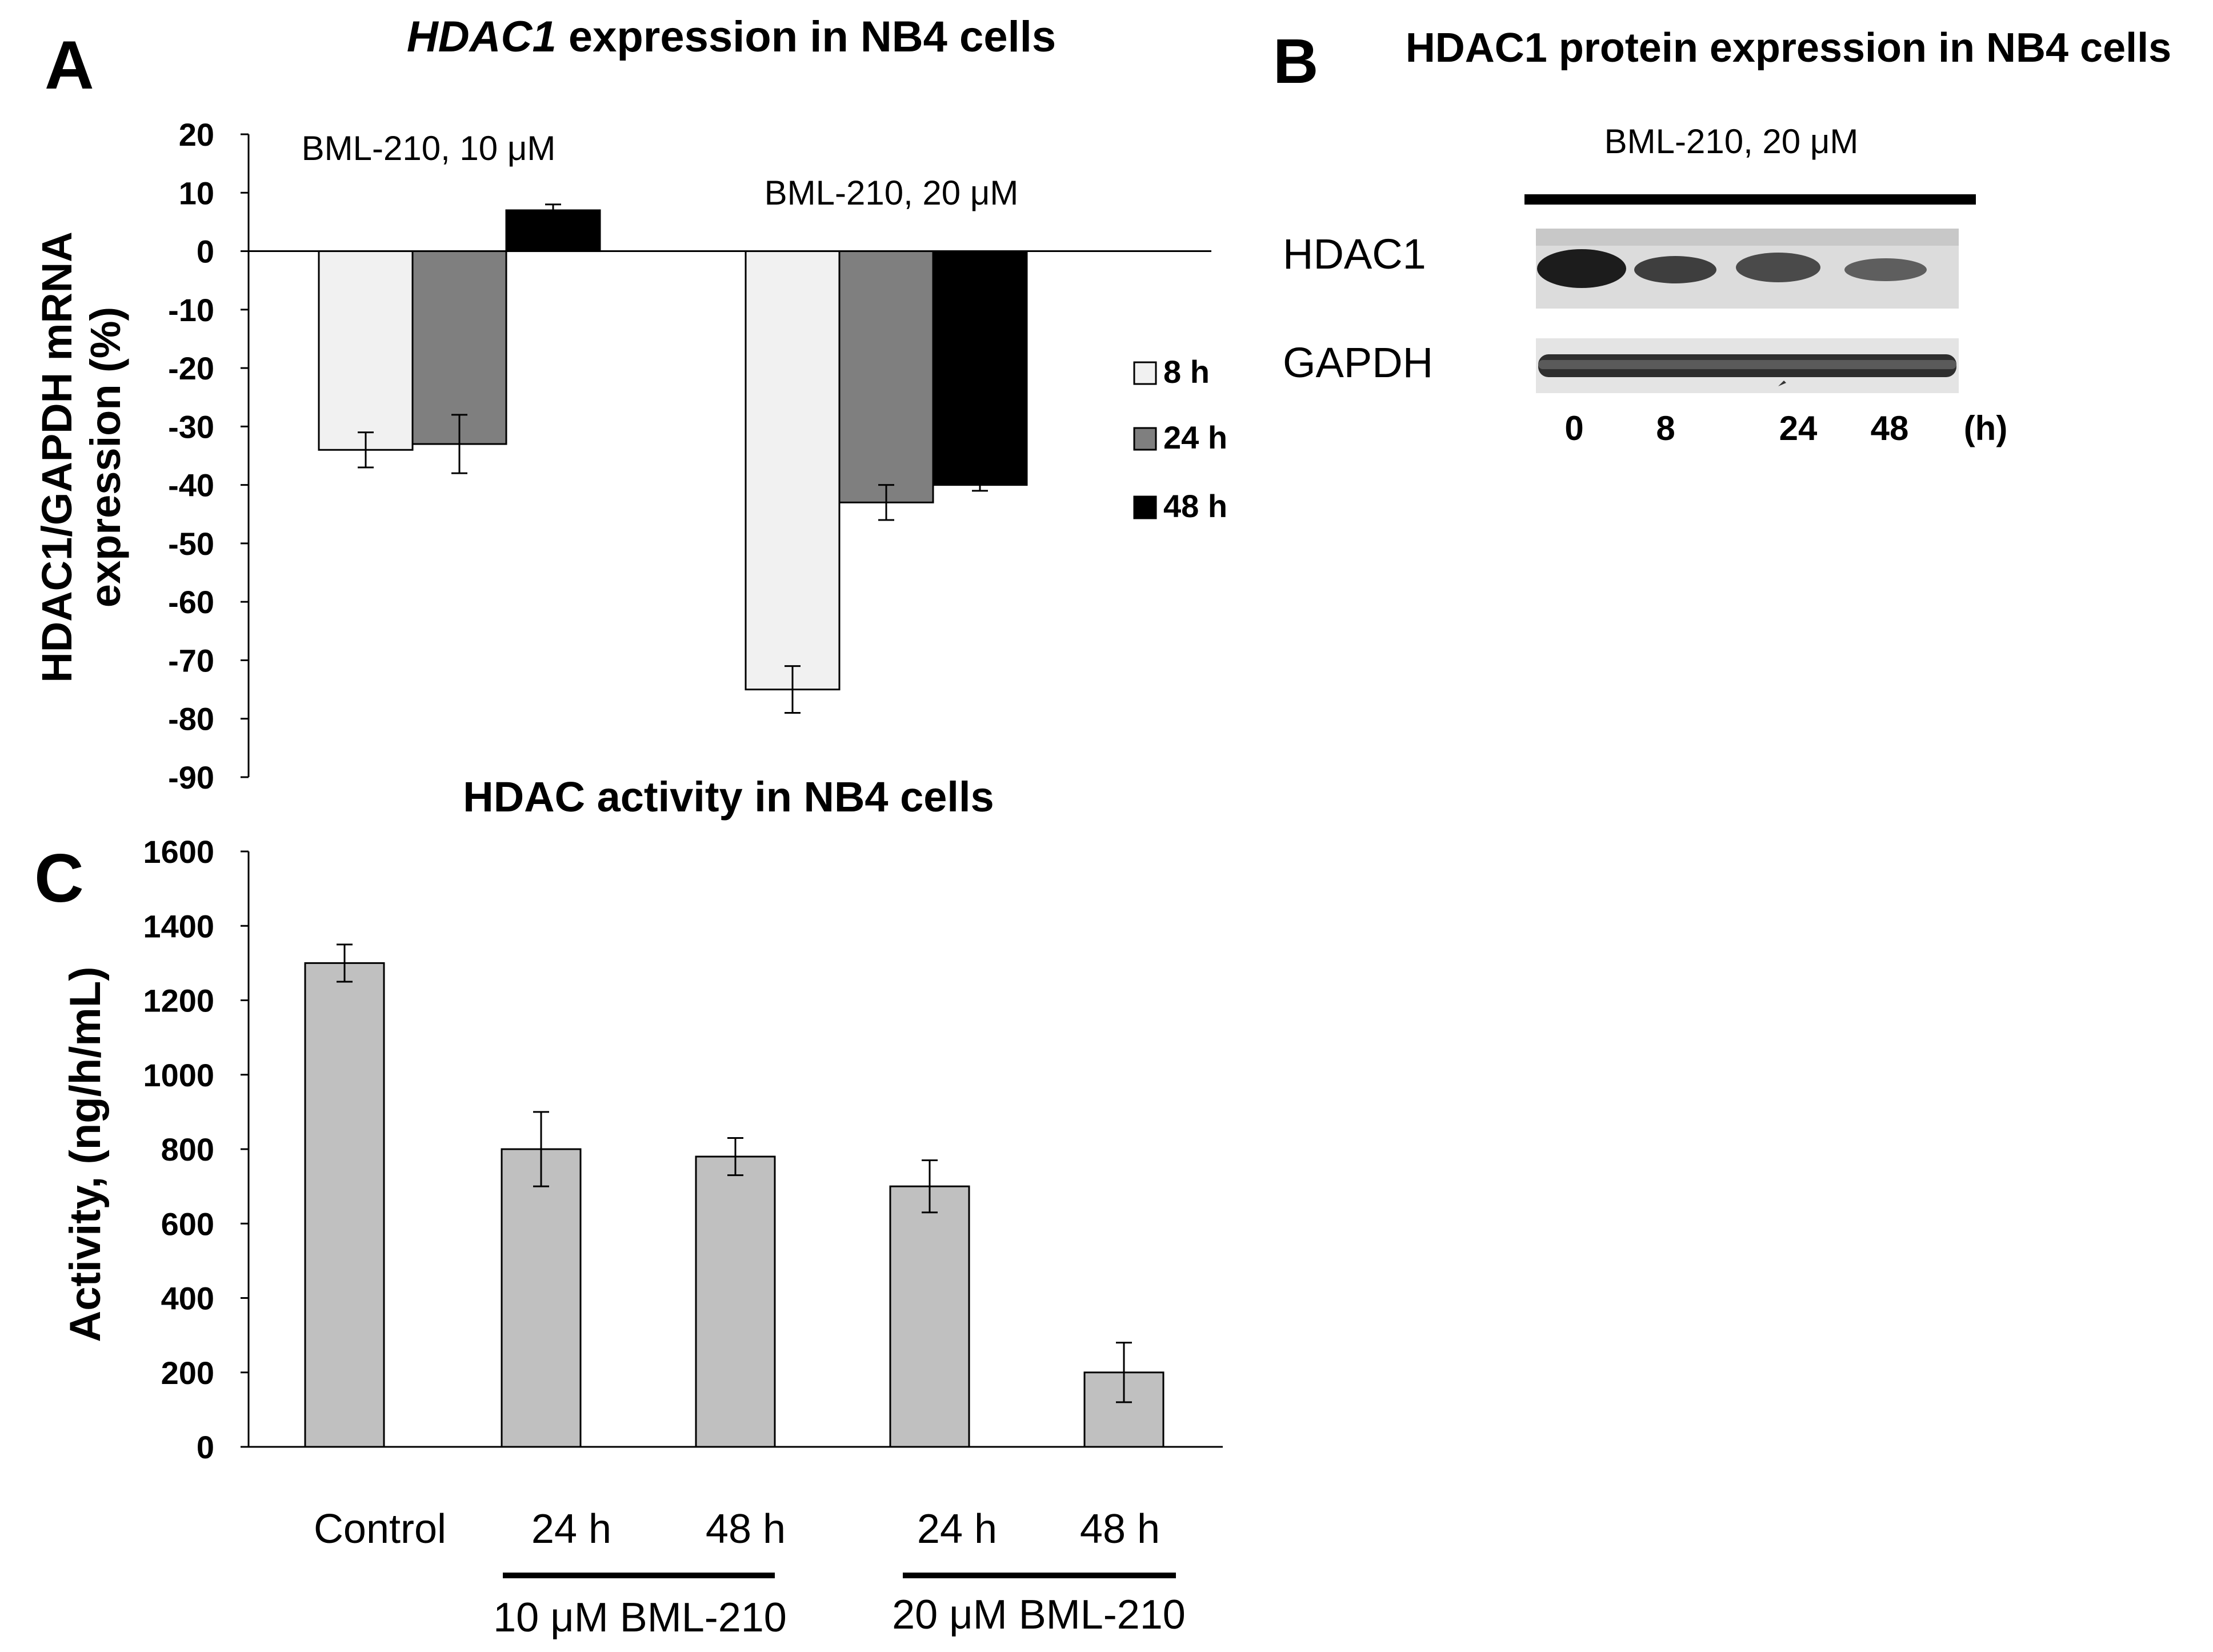 This screenshot has height=1652, width=2213. Describe the element at coordinates (673, 458) in the screenshot. I see `chart-a-error-bars` at that location.